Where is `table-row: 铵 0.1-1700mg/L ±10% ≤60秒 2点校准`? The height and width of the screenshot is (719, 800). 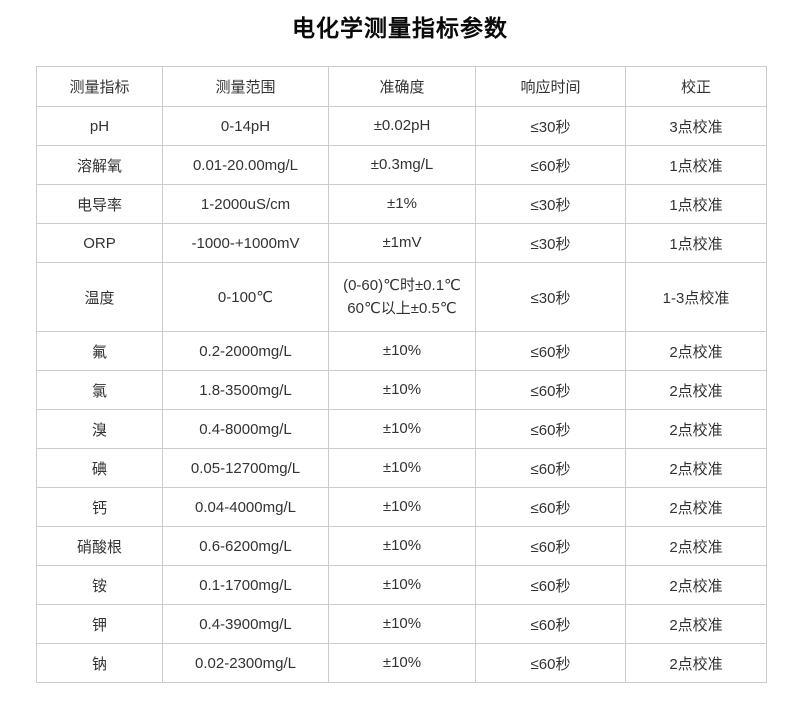 table-row: 铵 0.1-1700mg/L ±10% ≤60秒 2点校准 is located at coordinates (401, 585).